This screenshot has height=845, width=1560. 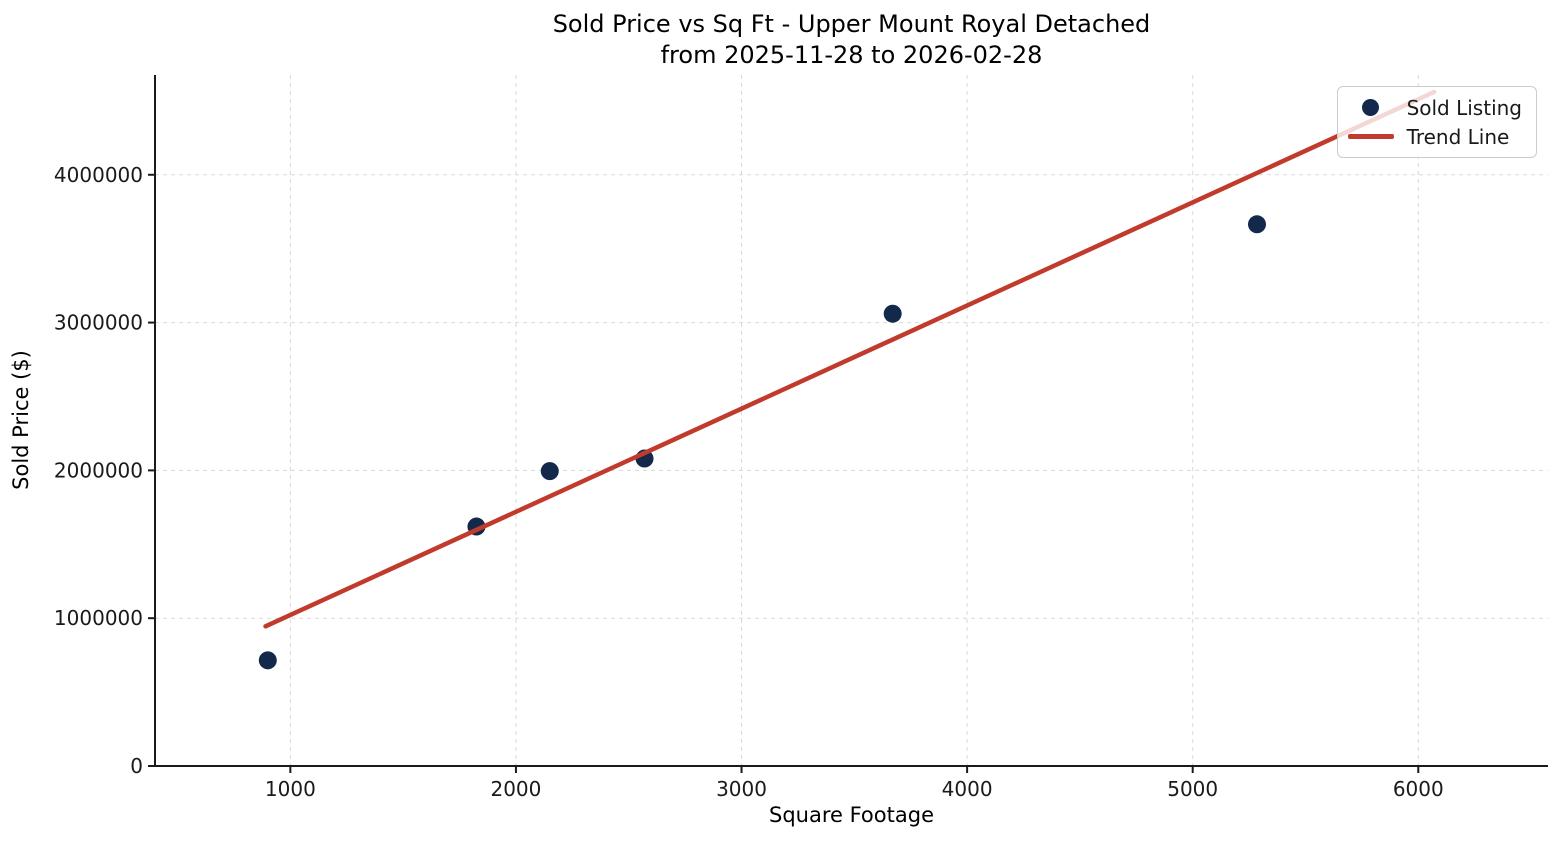 I want to click on y-tick-label: 4000000, so click(x=98, y=175).